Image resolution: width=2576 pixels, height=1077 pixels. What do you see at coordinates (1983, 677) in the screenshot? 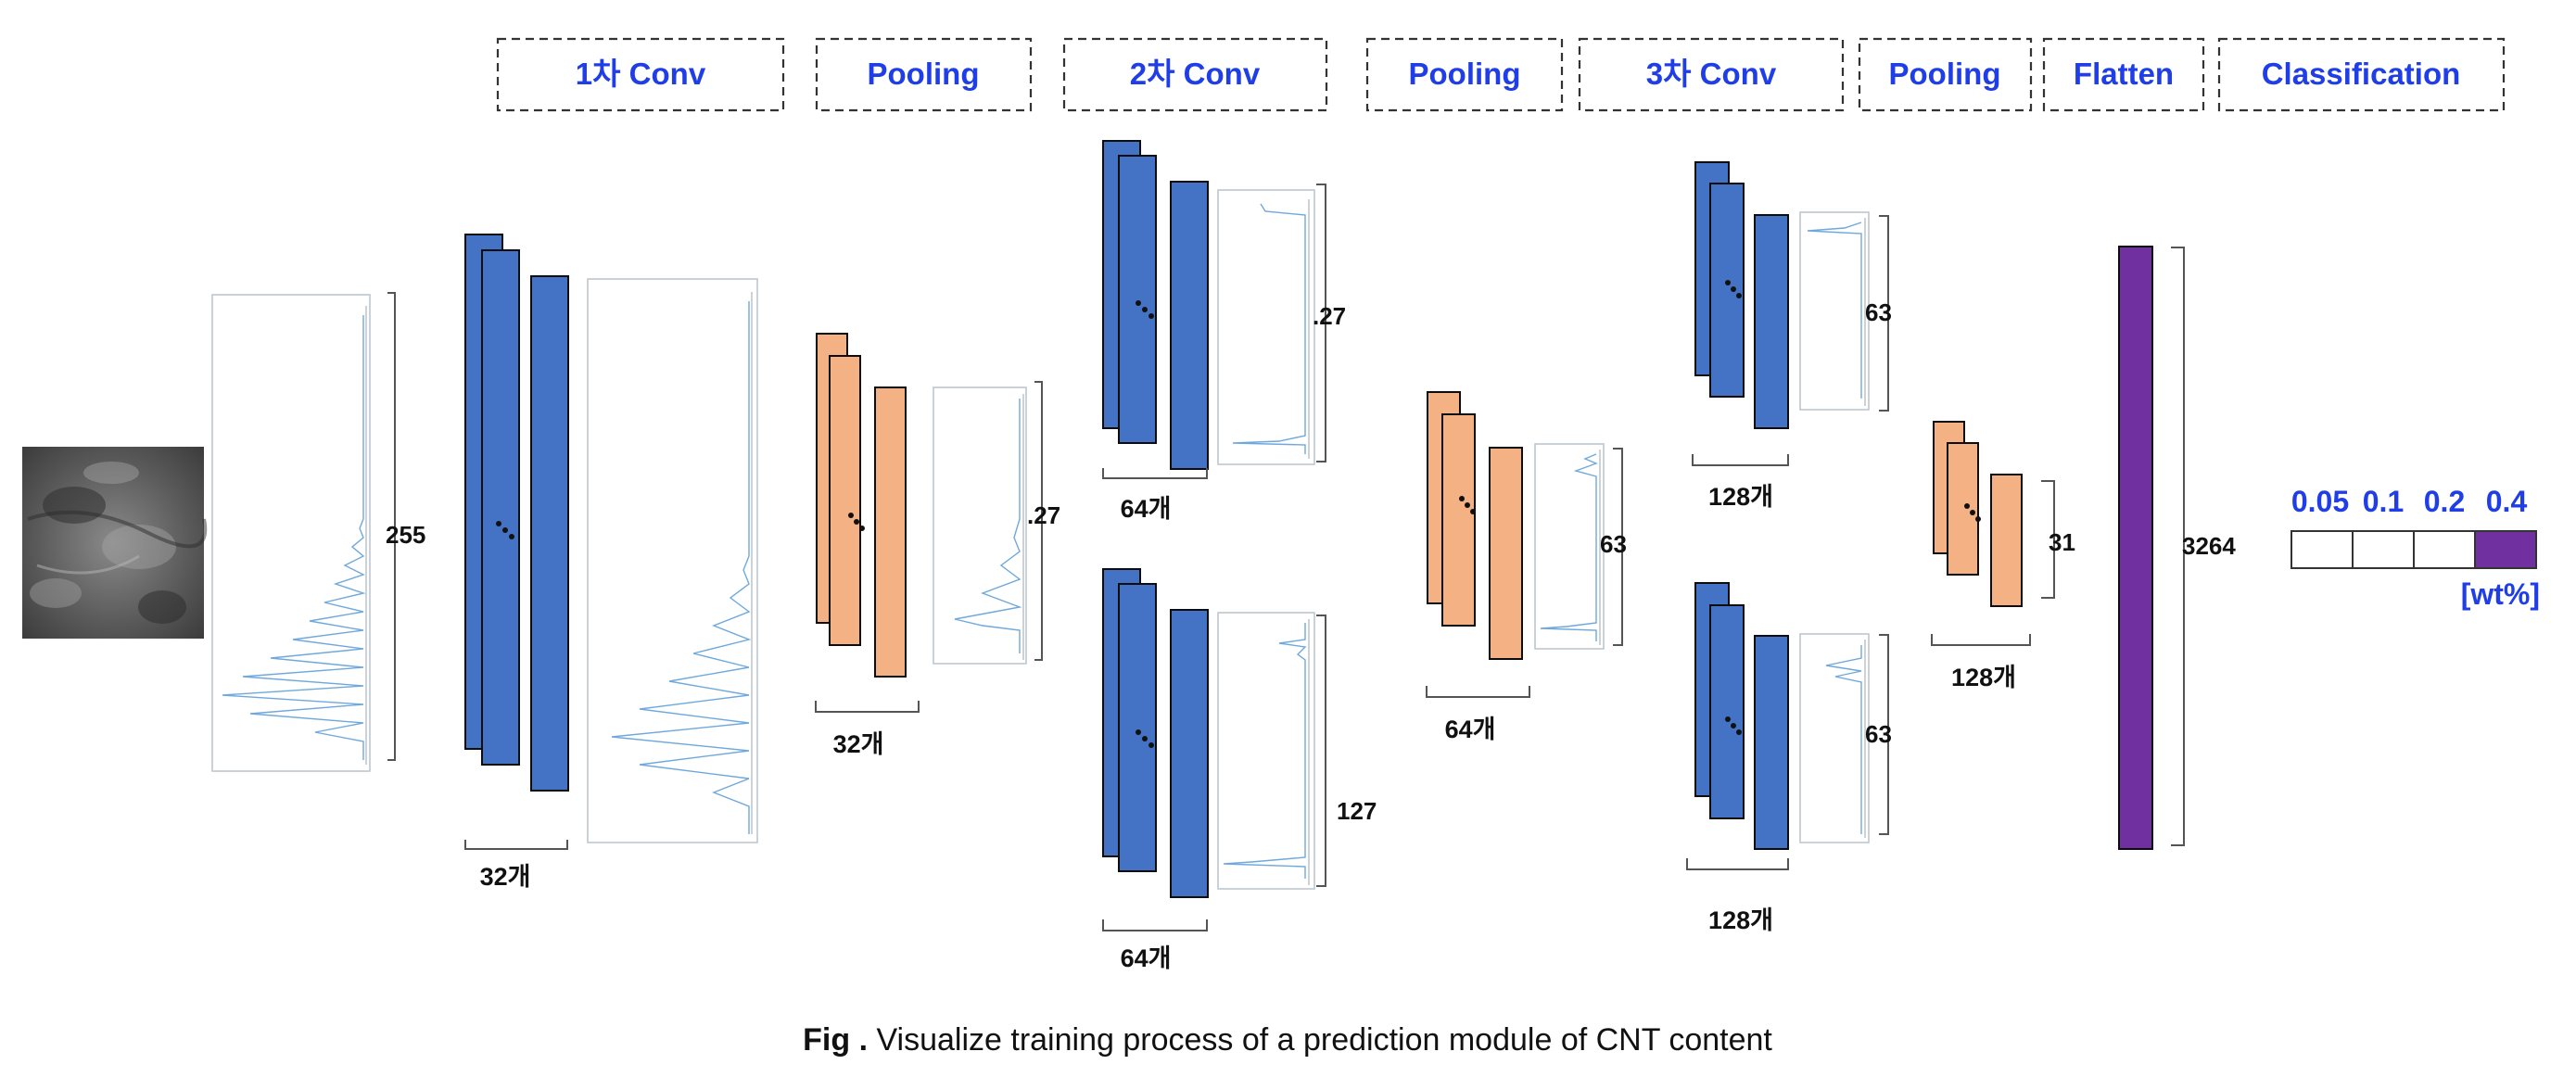
I see `pool3-count-label: 128개` at bounding box center [1983, 677].